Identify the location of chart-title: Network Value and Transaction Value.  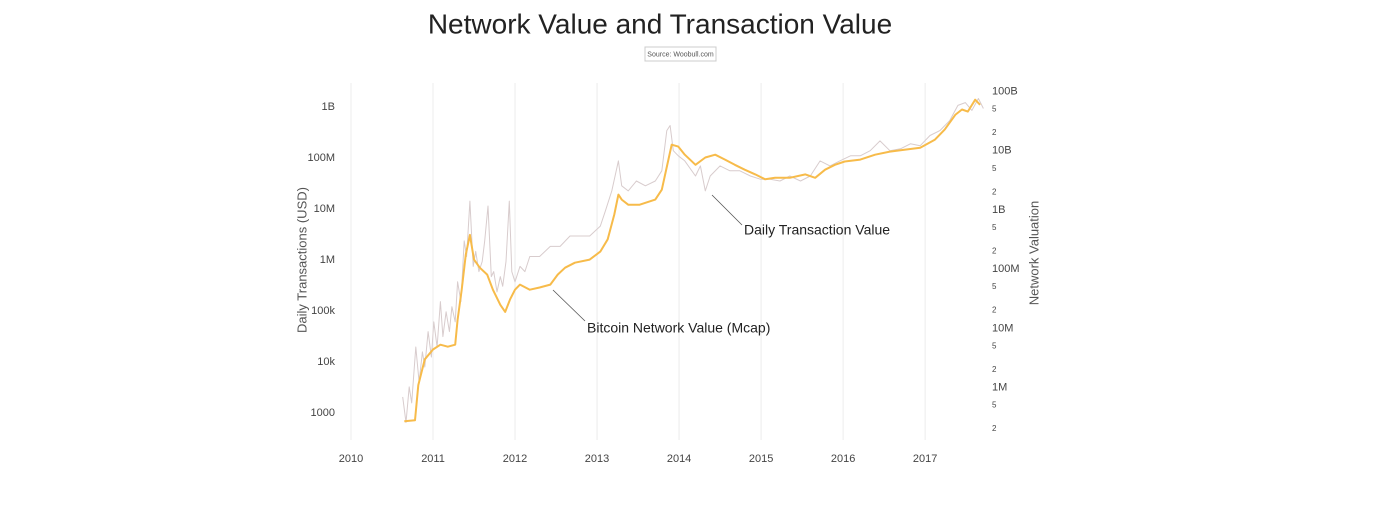
(660, 23).